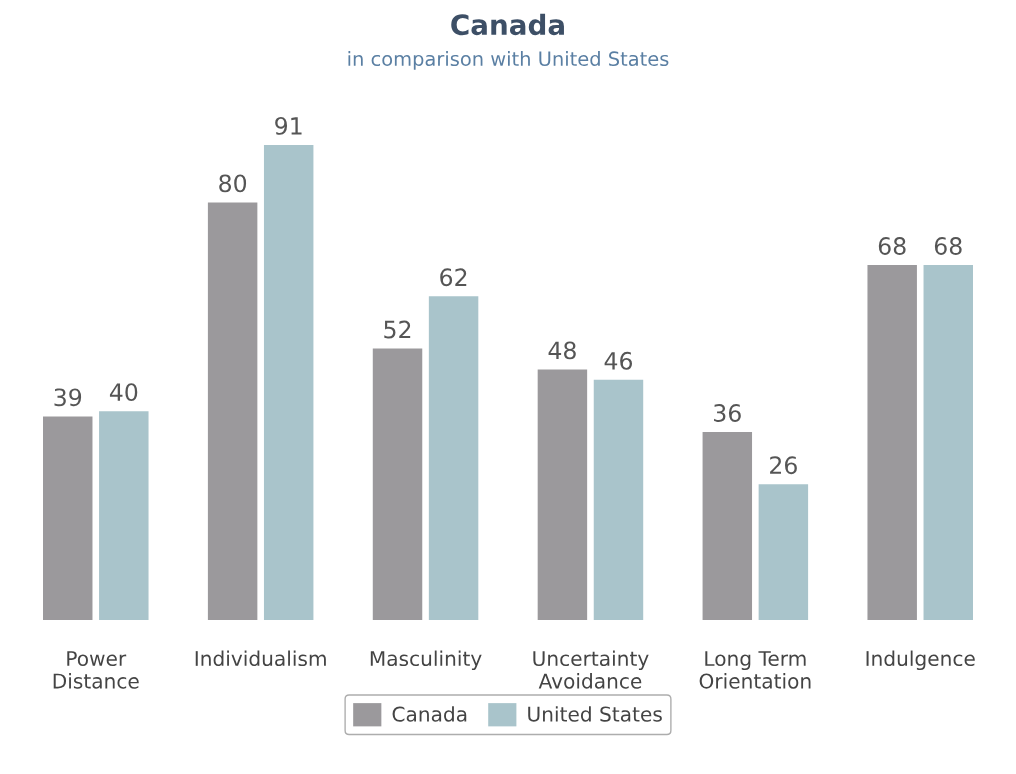 The width and height of the screenshot is (1016, 774). I want to click on data-label: 40, so click(123, 392).